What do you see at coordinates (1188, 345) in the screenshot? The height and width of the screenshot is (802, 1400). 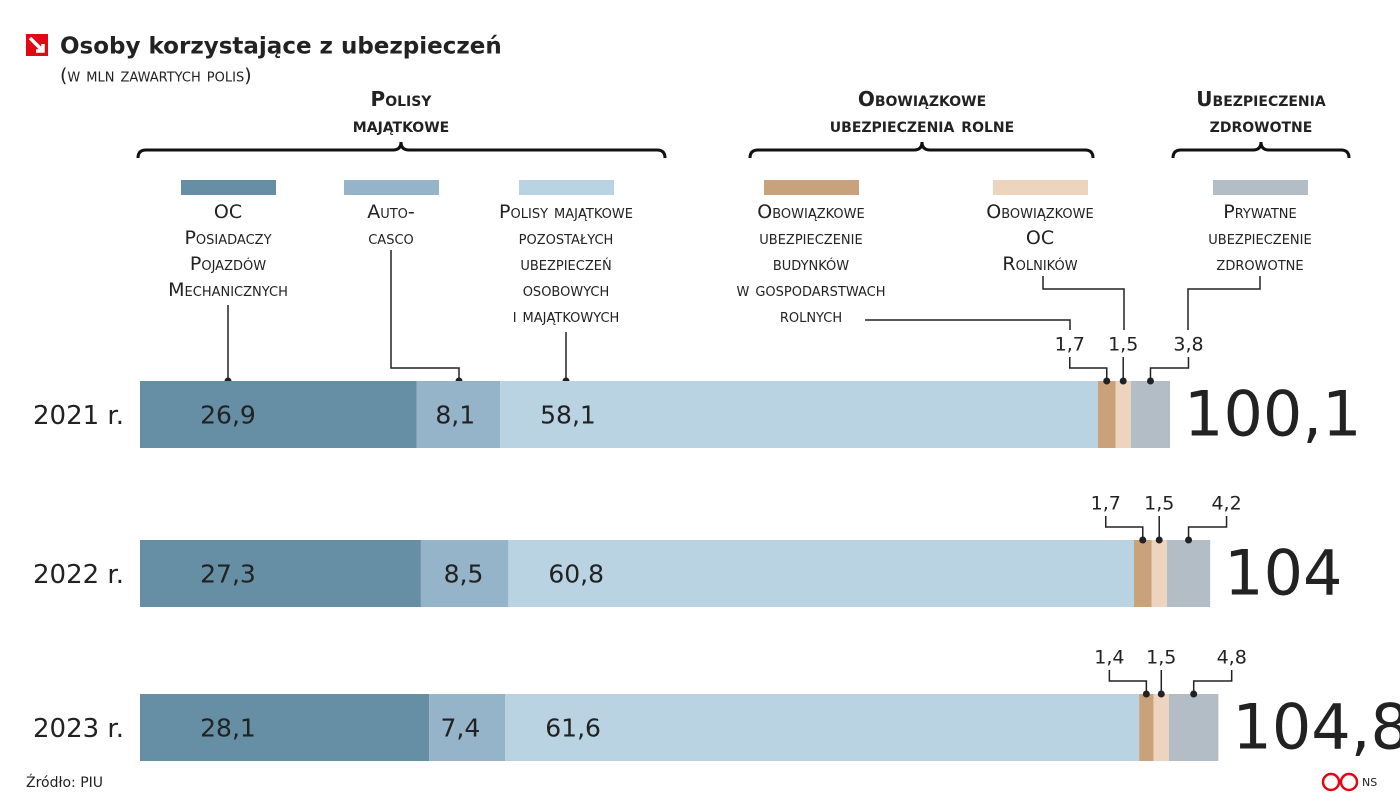 I see `value-label: 3,8` at bounding box center [1188, 345].